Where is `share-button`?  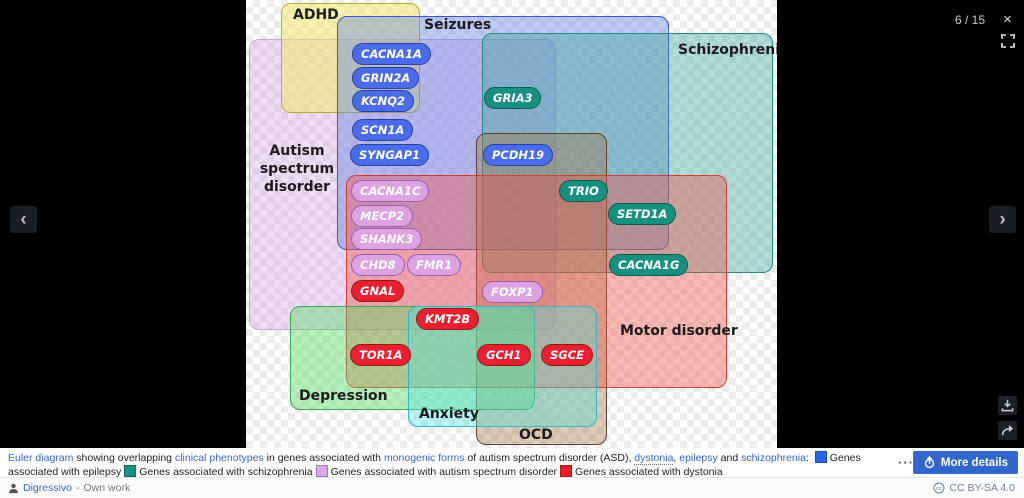 share-button is located at coordinates (1007, 430).